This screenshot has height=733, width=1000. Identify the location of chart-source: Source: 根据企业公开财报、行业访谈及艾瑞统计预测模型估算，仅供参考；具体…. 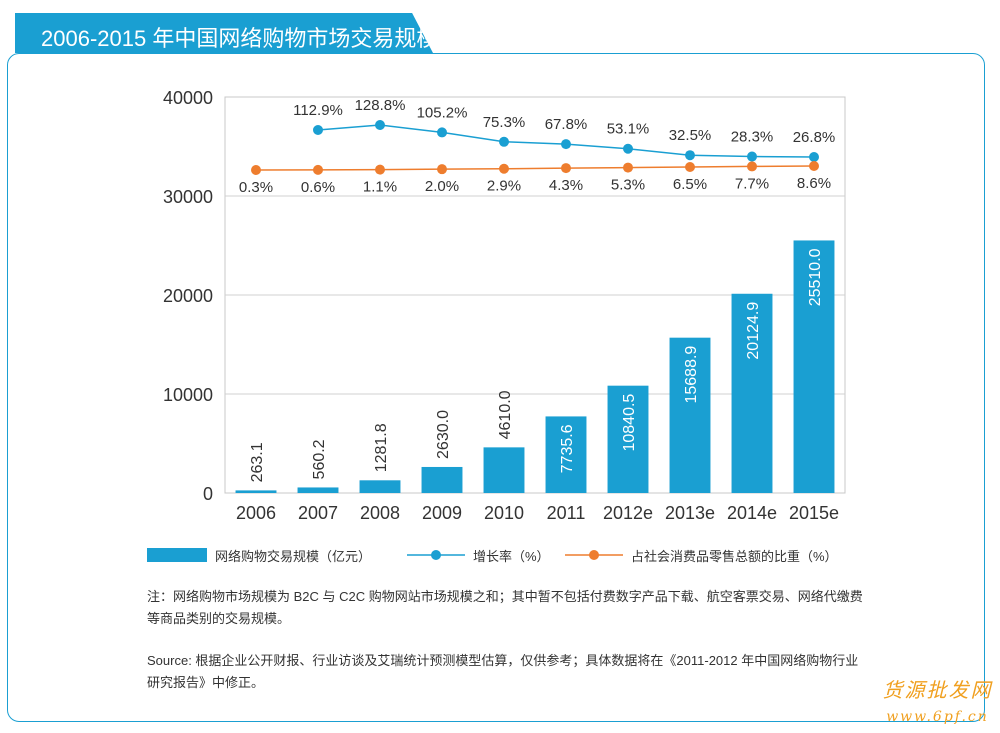
(503, 671).